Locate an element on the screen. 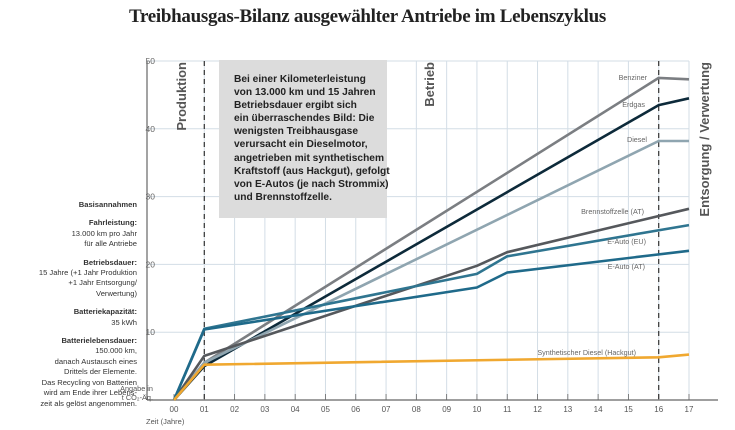 The width and height of the screenshot is (735, 430). x-tick-label: 03 is located at coordinates (264, 409).